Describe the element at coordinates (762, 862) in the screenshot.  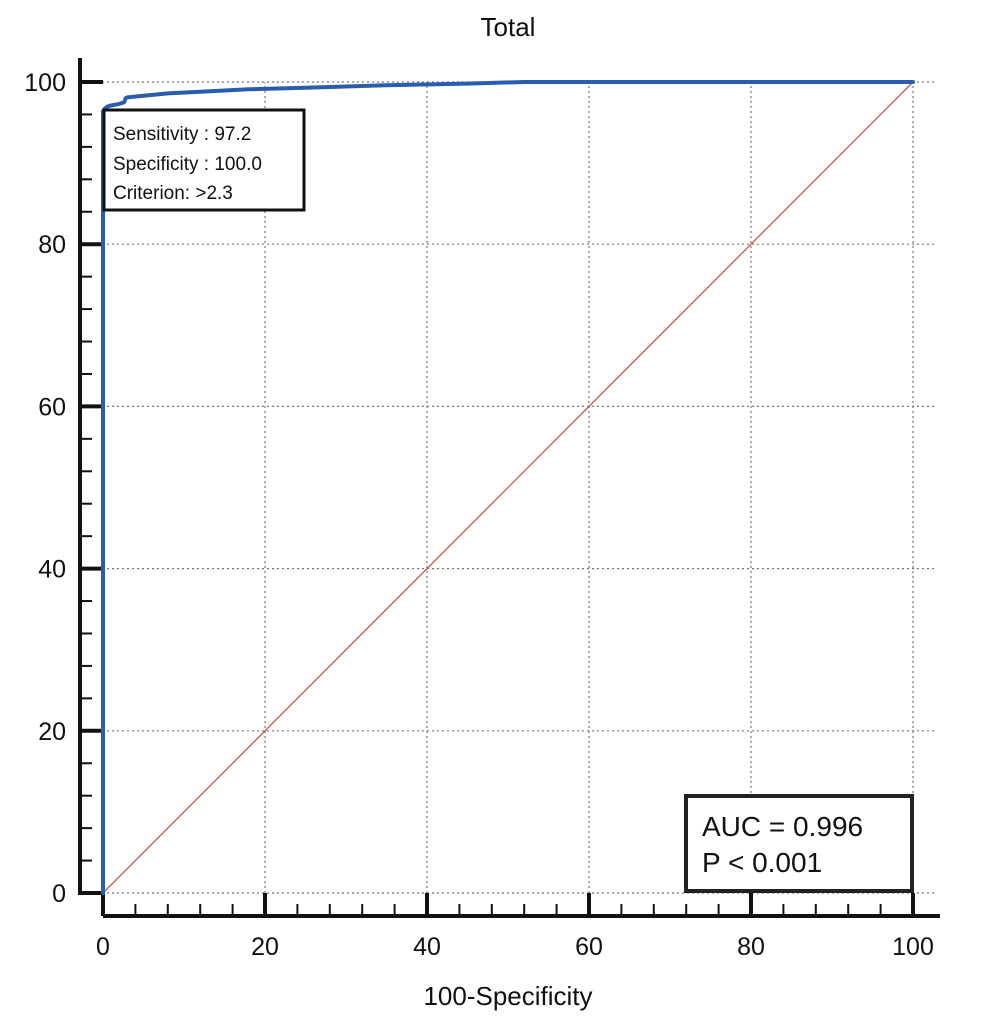
I see `p-value-text: P < 0.001` at that location.